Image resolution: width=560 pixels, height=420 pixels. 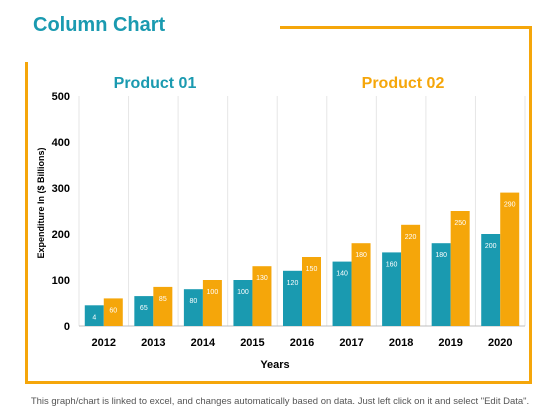 I want to click on y-tick-label: 0, so click(x=67, y=327).